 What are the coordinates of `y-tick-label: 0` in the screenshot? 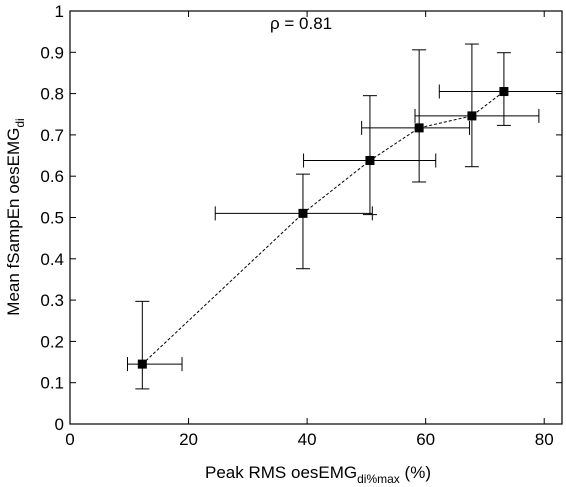 It's located at (59, 424).